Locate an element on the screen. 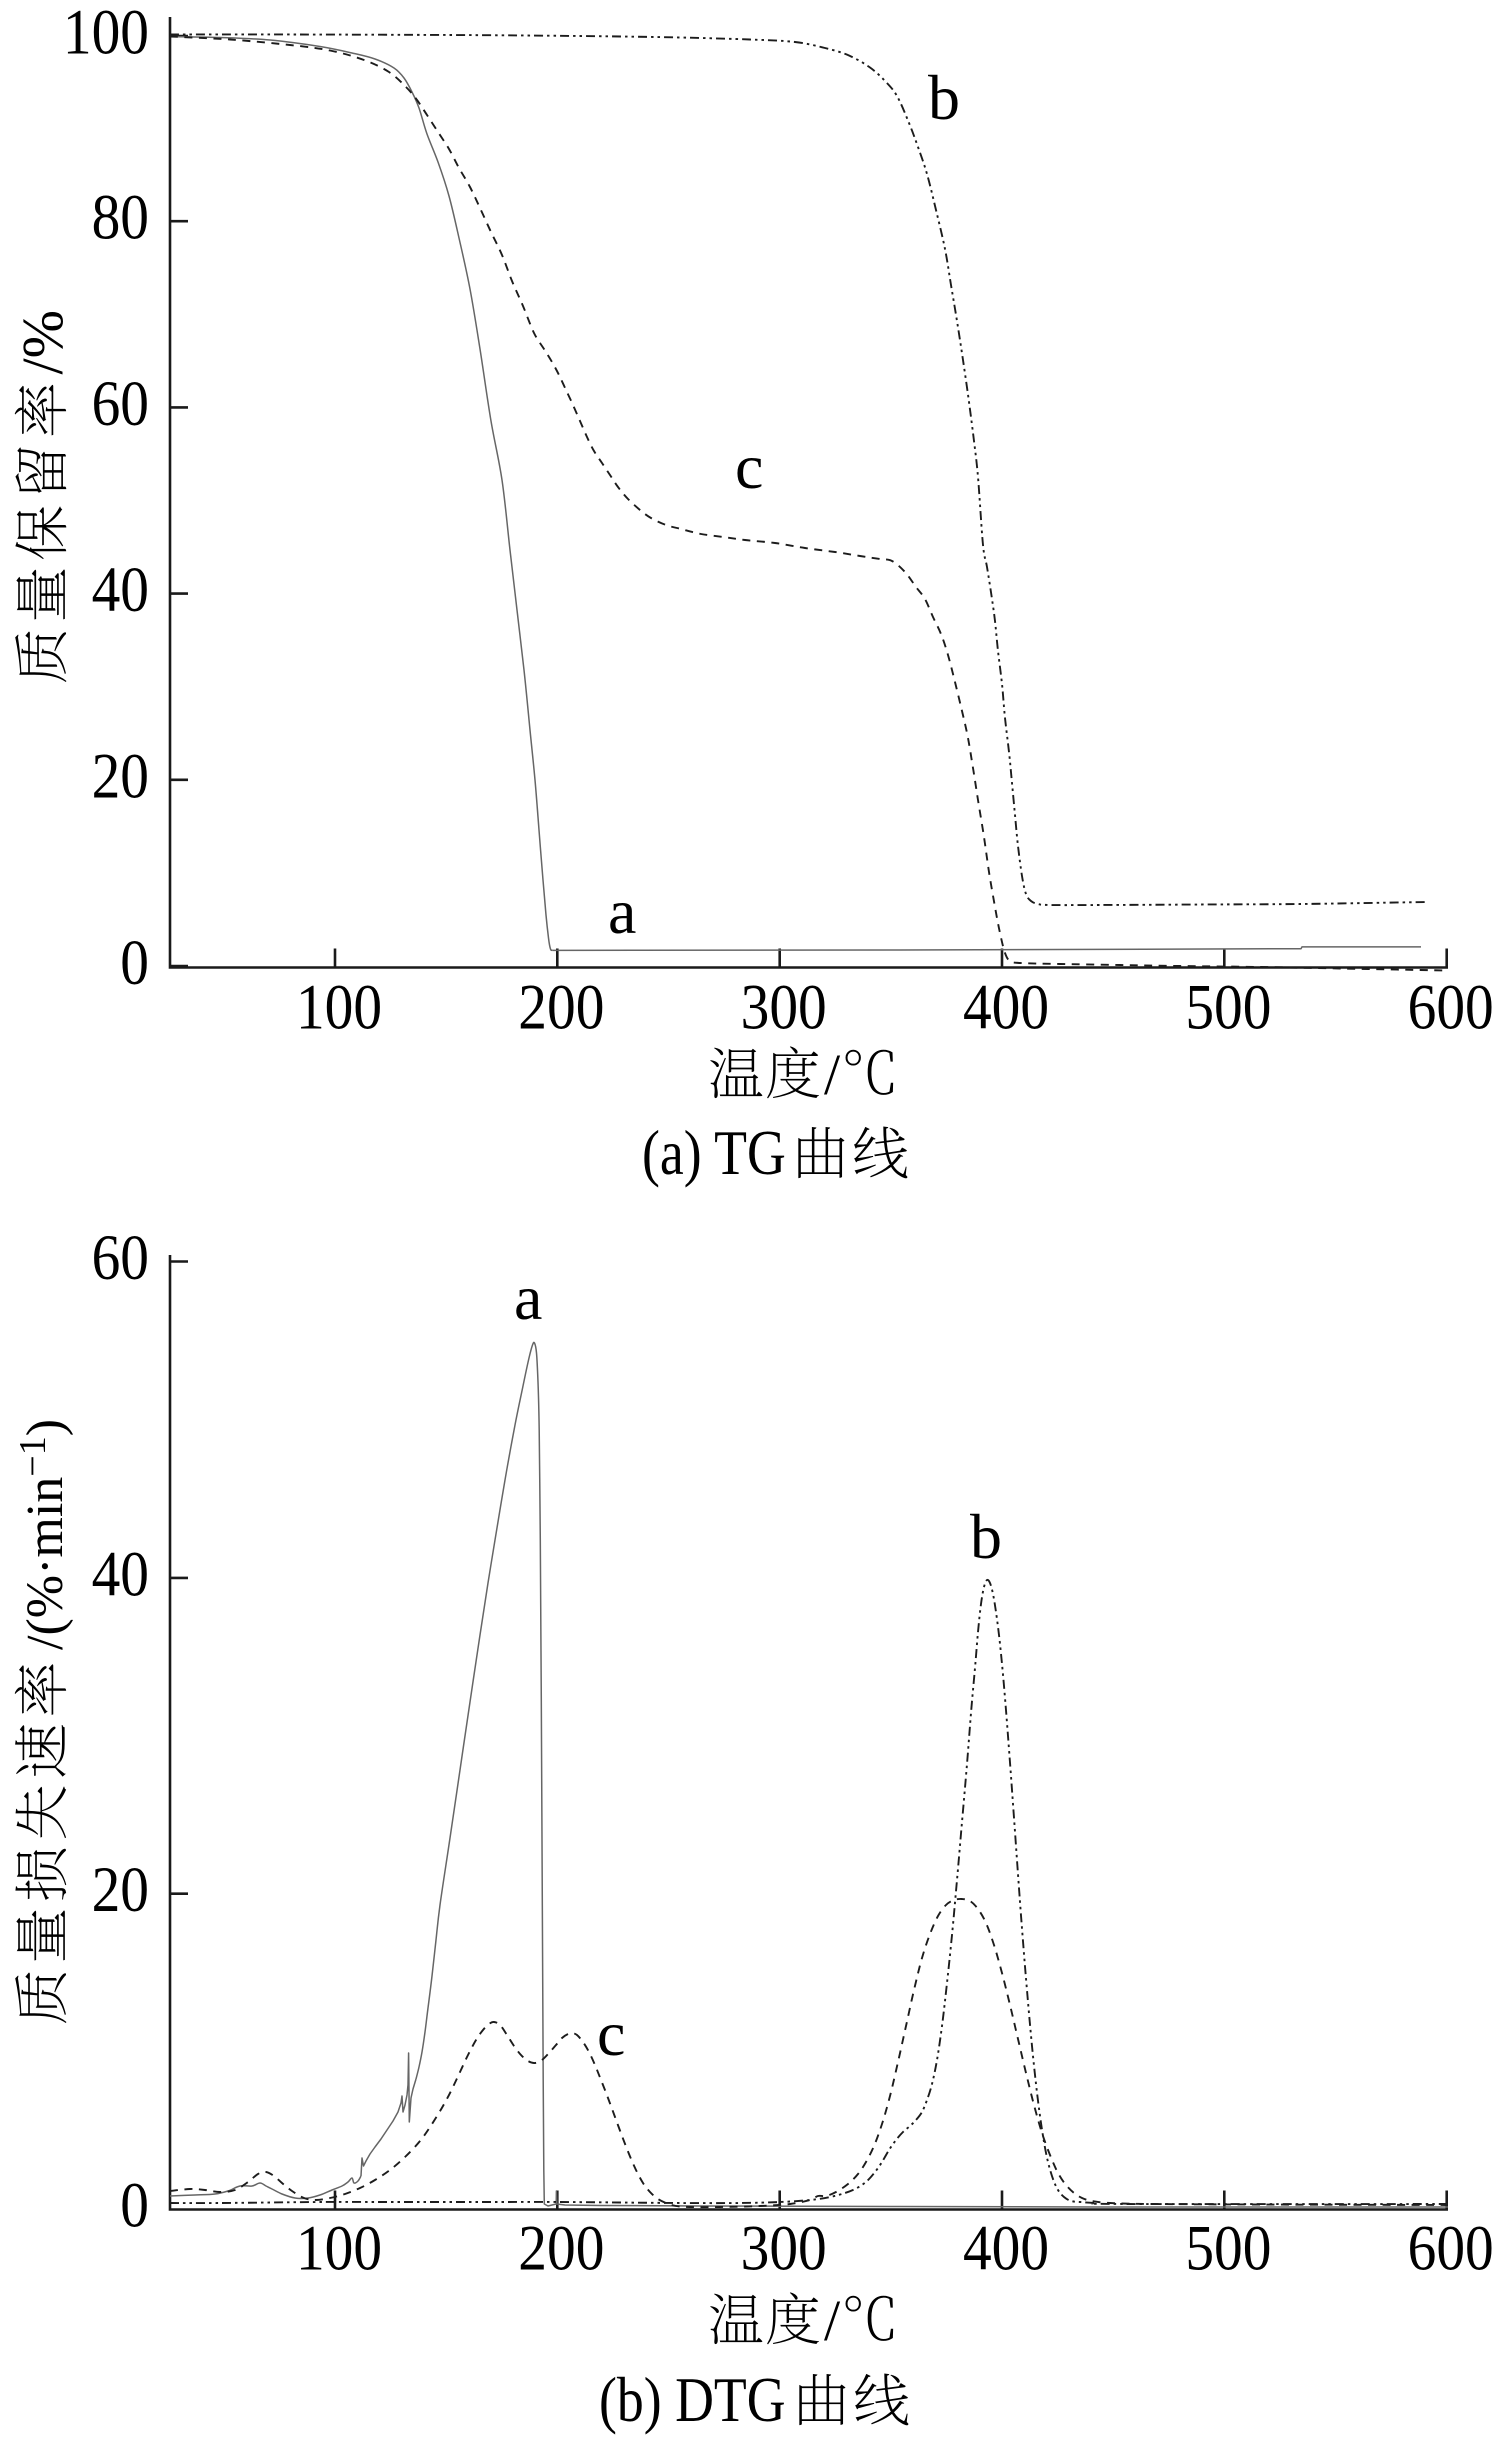  svg-text: 80 is located at coordinates (120, 218).